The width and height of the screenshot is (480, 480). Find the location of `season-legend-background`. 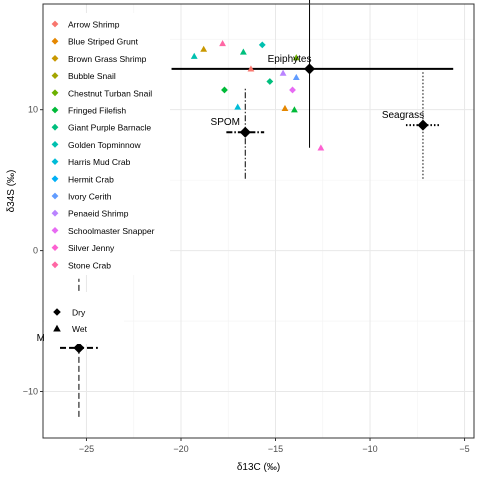

season-legend-background is located at coordinates (84, 318).